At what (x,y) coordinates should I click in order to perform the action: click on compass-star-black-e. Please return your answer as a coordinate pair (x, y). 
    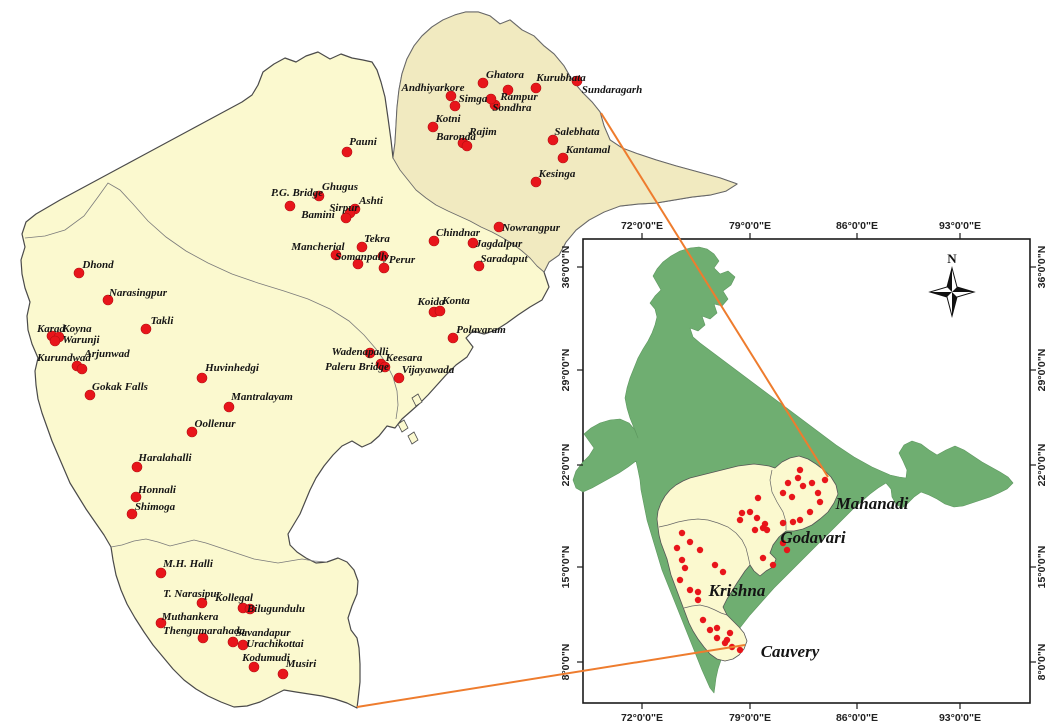
    Looking at the image, I should click on (963, 289).